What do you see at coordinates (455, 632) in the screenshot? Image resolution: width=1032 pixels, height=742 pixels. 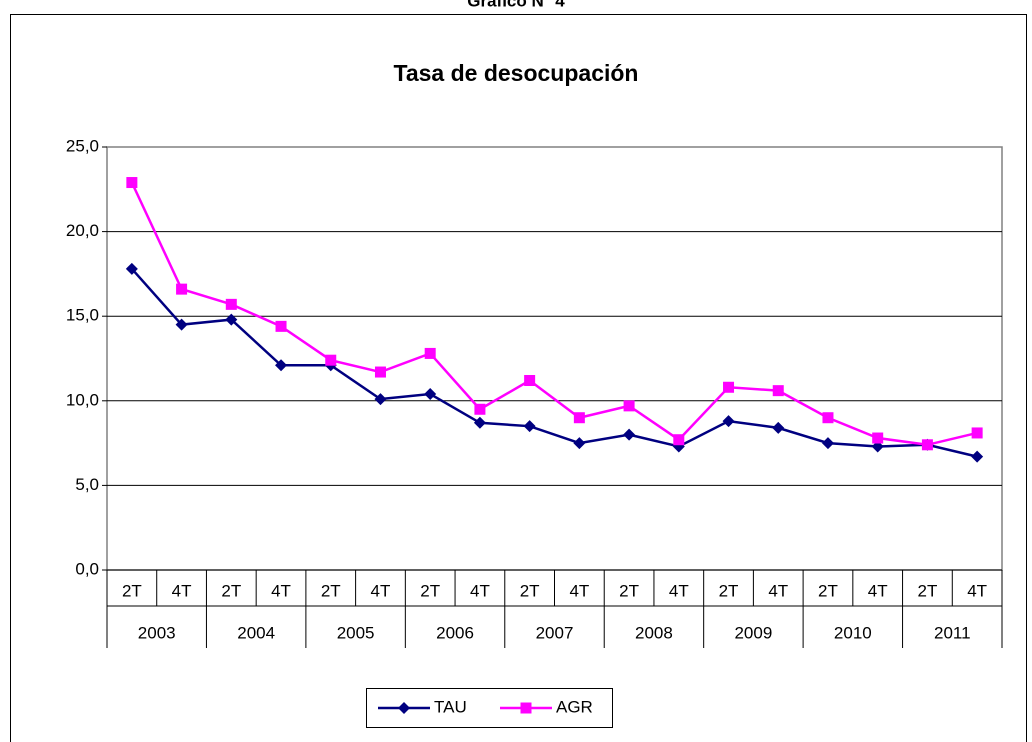 I see `x-group-label: 2006` at bounding box center [455, 632].